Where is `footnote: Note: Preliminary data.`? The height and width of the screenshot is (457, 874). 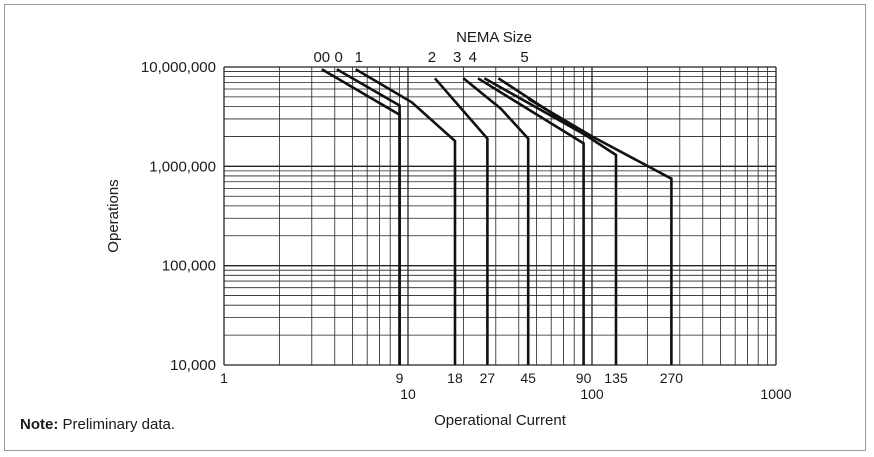
footnote: Note: Preliminary data. is located at coordinates (97, 424).